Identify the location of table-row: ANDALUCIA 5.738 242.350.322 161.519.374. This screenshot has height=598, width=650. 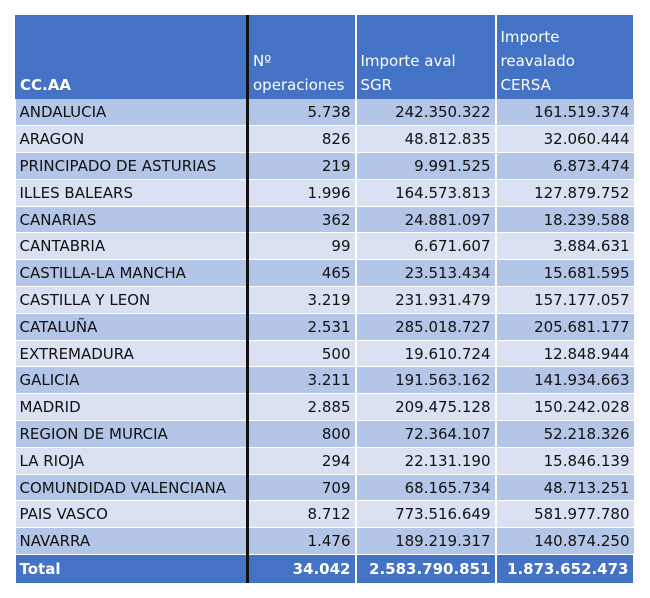
(324, 113).